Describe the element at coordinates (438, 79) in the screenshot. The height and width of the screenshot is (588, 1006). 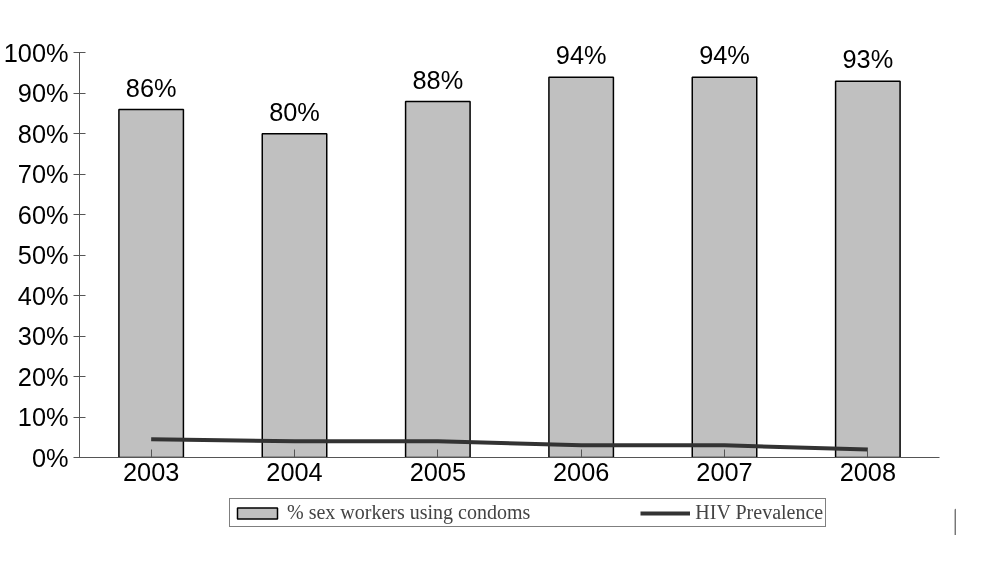
I see `data-label: 88%` at that location.